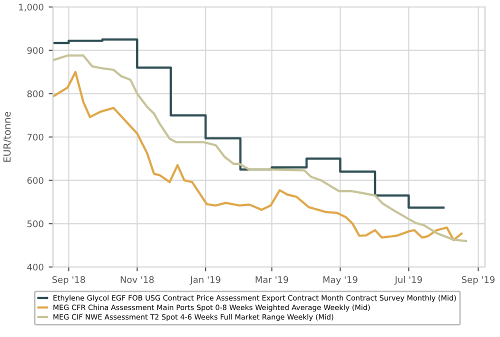 The image size is (500, 337). Describe the element at coordinates (35, 180) in the screenshot. I see `y-tick-label: 600` at that location.